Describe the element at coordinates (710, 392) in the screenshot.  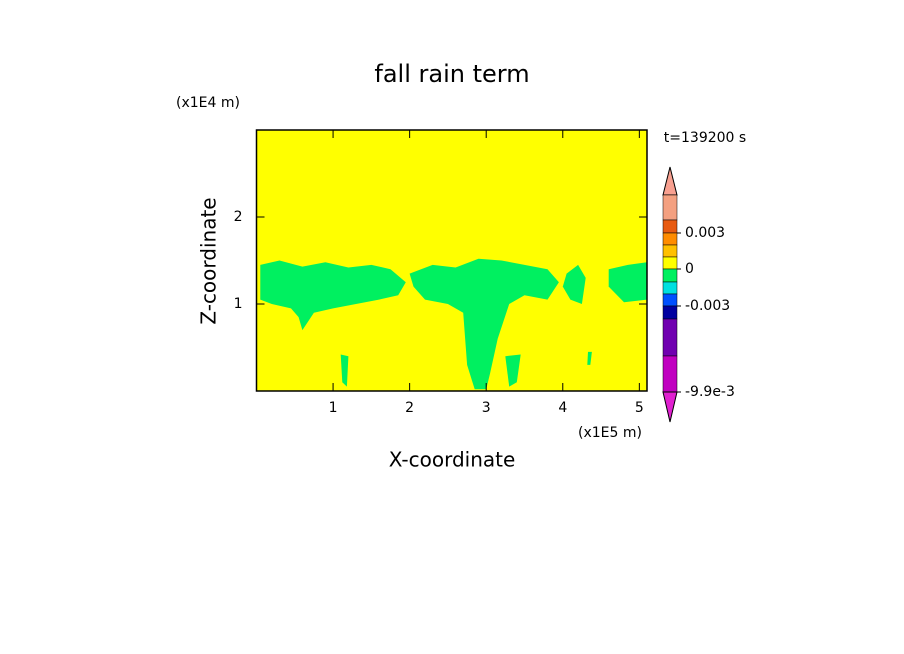
I see `colorbar-label: -9.9e-3` at that location.